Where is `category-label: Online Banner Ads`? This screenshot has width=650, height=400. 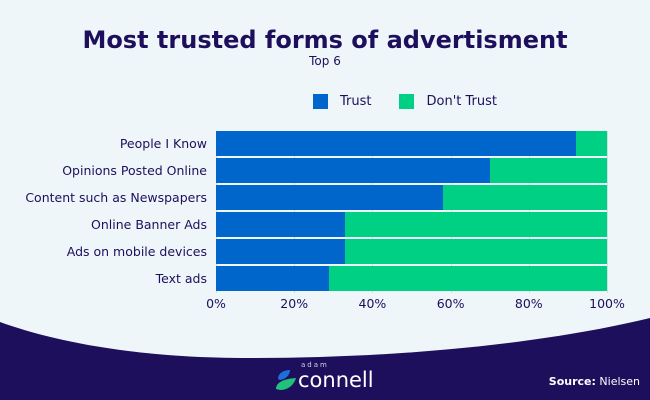 category-label: Online Banner Ads is located at coordinates (149, 224).